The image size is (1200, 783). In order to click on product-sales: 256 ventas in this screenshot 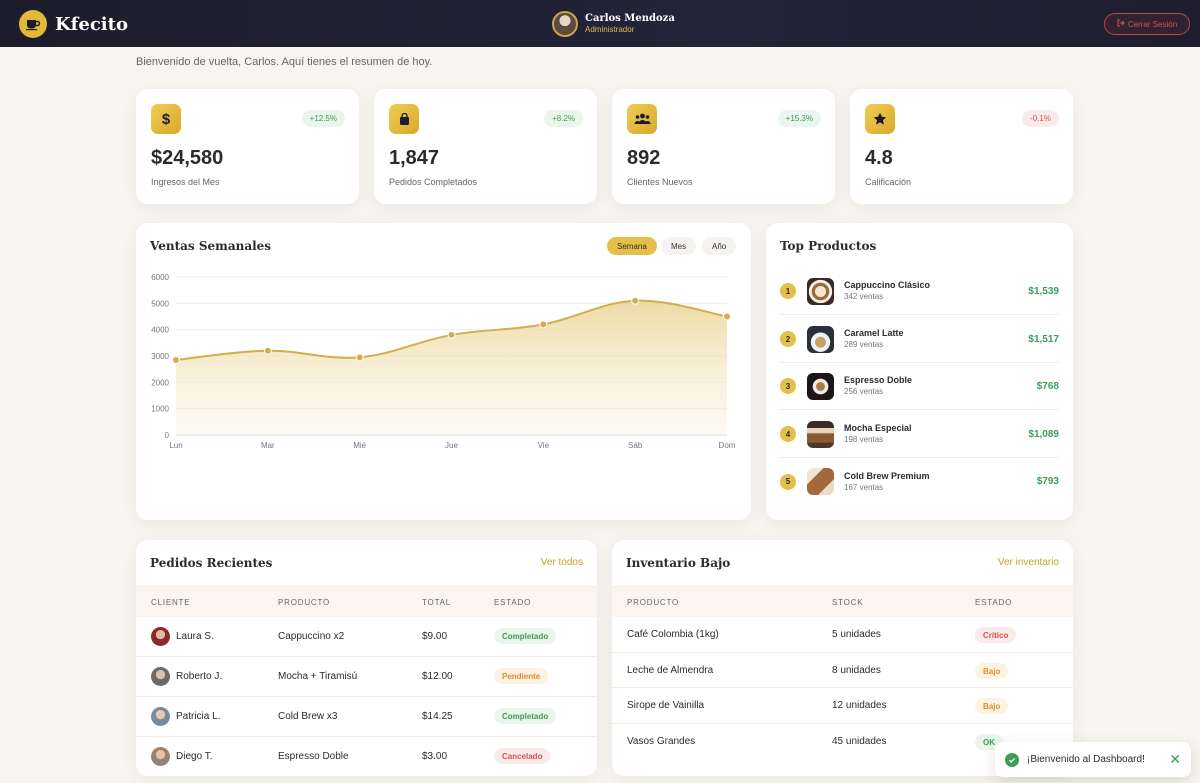, I will do `click(864, 391)`.